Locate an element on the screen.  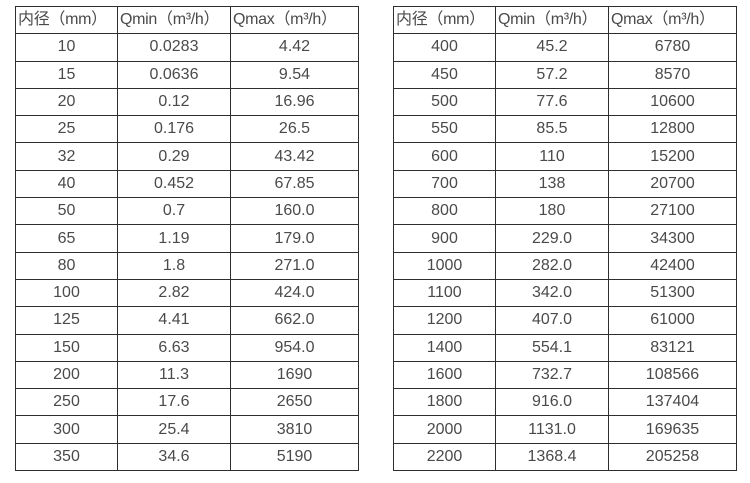
table-cell: 50 is located at coordinates (66, 211).